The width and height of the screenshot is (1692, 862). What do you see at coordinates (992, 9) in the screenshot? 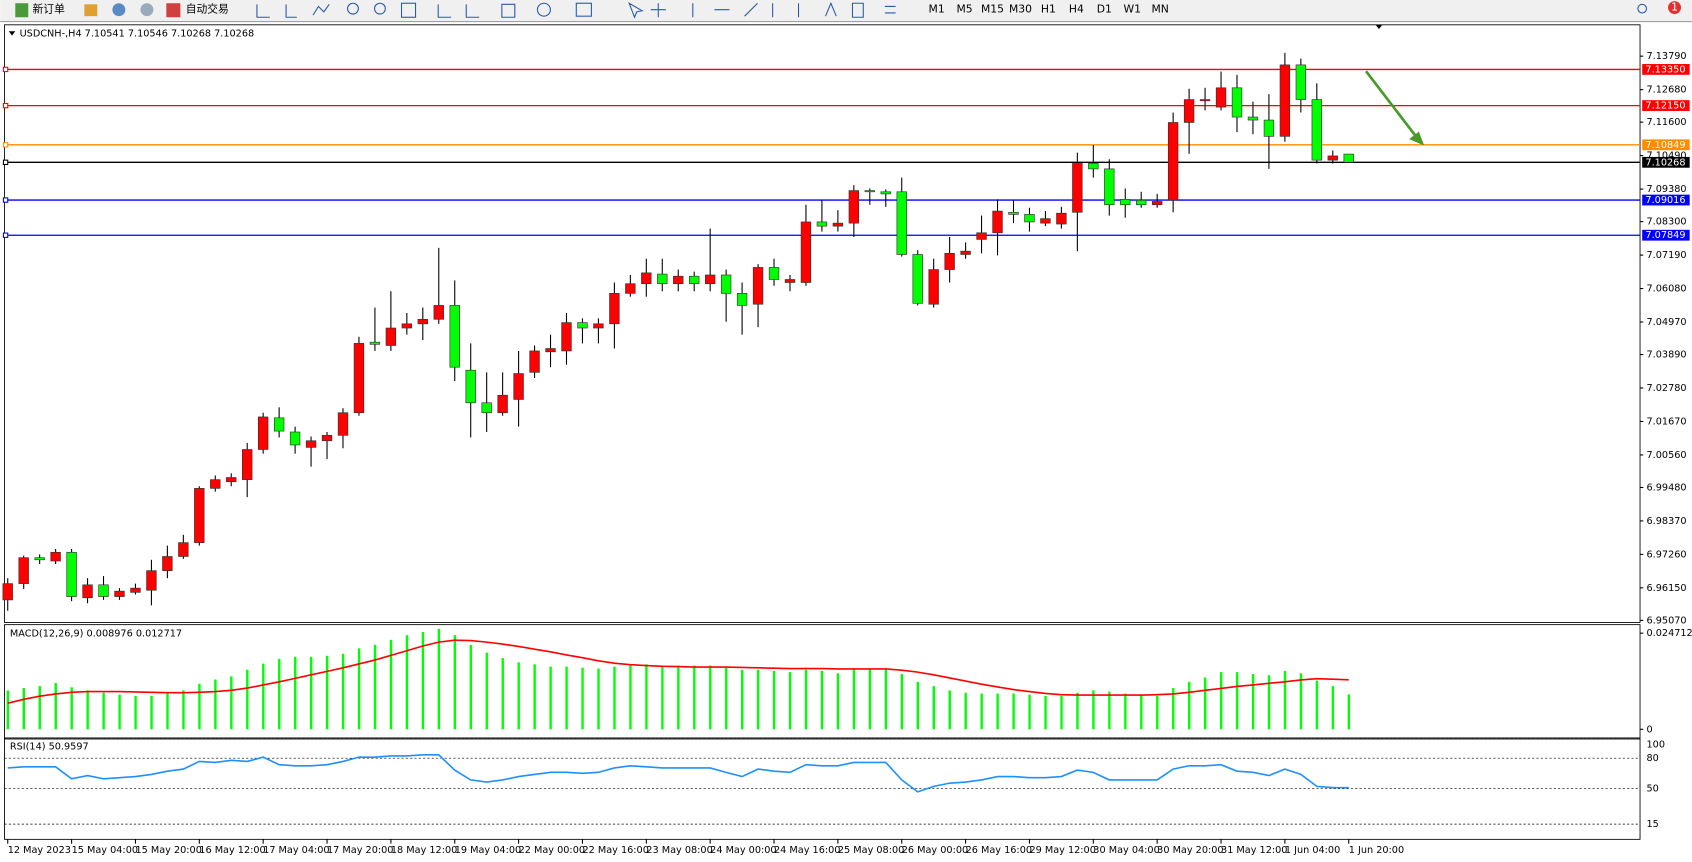
I see `timeframe-button: M15` at bounding box center [992, 9].